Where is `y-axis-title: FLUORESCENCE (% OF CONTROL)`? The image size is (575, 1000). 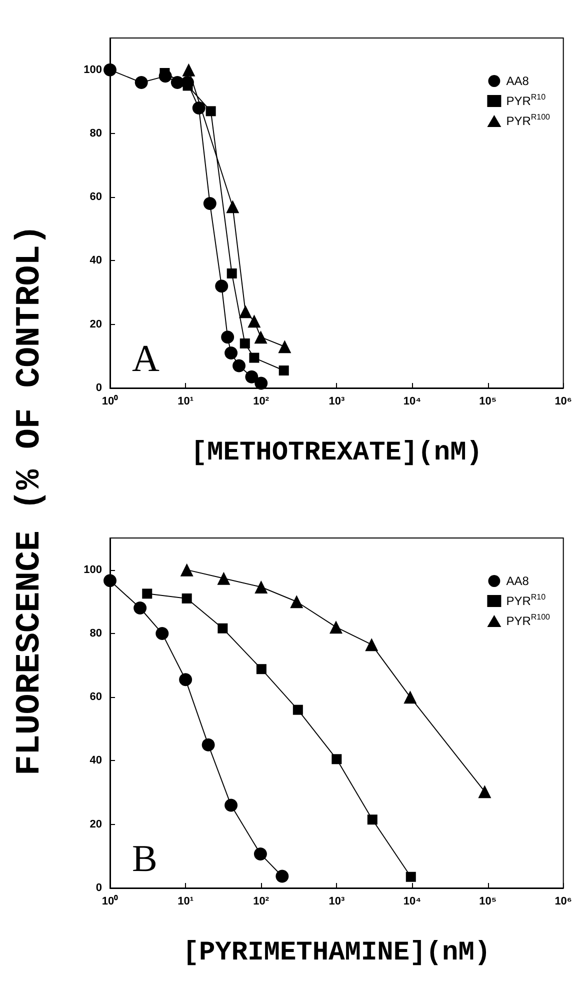
y-axis-title: FLUORESCENCE (% OF CONTROL) is located at coordinates (30, 500).